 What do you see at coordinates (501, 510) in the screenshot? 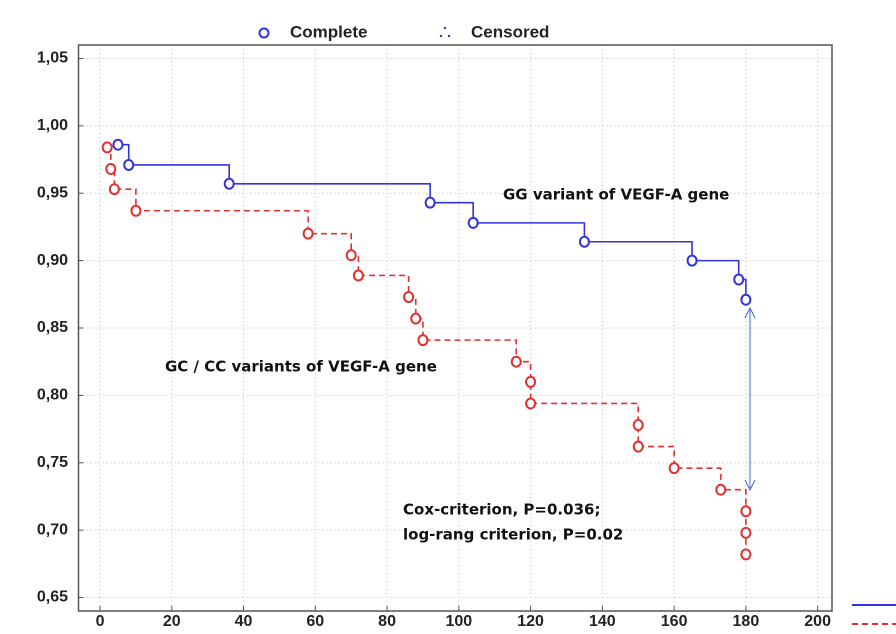
I see `annotation: Cox-criterion, P=0.036;` at bounding box center [501, 510].